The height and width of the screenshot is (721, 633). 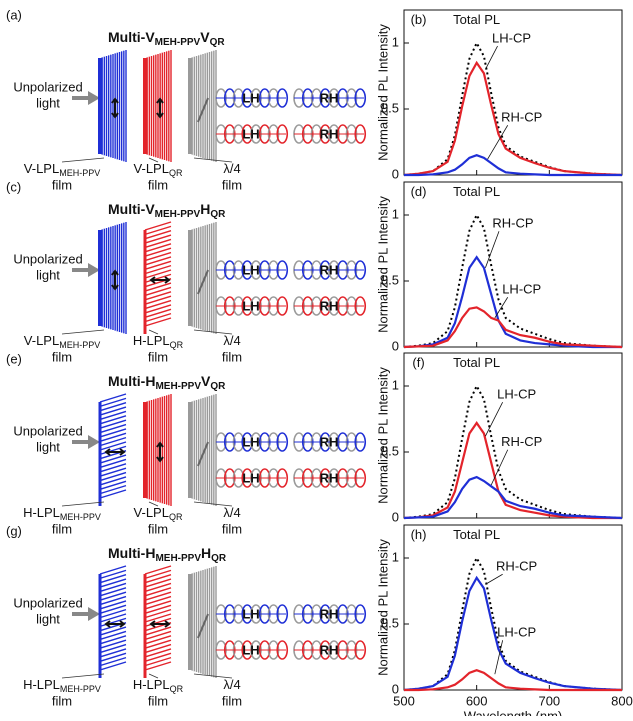 What do you see at coordinates (205, 209) in the screenshot?
I see `title-part: H` at bounding box center [205, 209].